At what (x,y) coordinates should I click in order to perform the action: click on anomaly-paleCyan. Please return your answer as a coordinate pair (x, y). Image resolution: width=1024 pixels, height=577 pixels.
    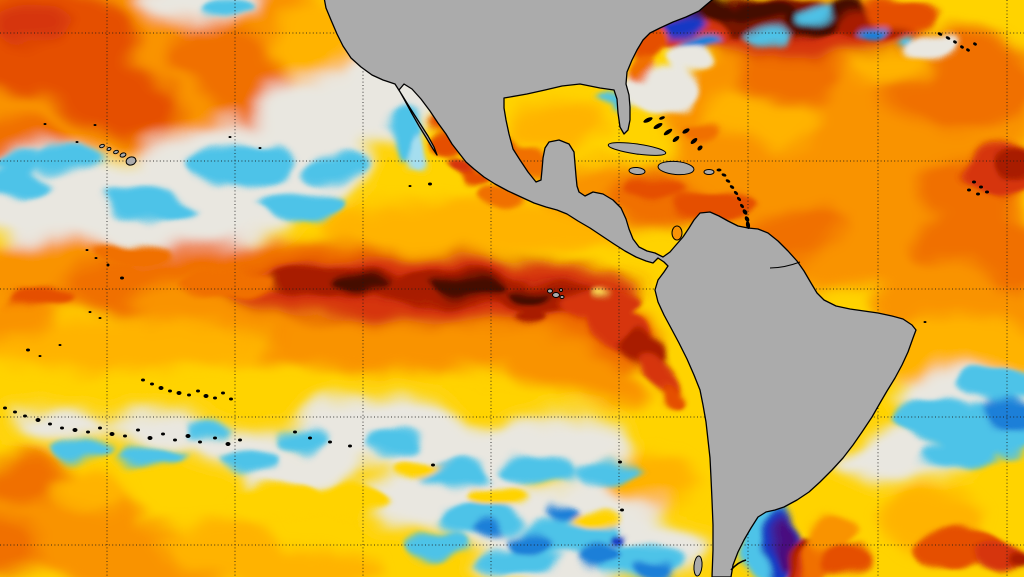
    Looking at the image, I should click on (418, 152).